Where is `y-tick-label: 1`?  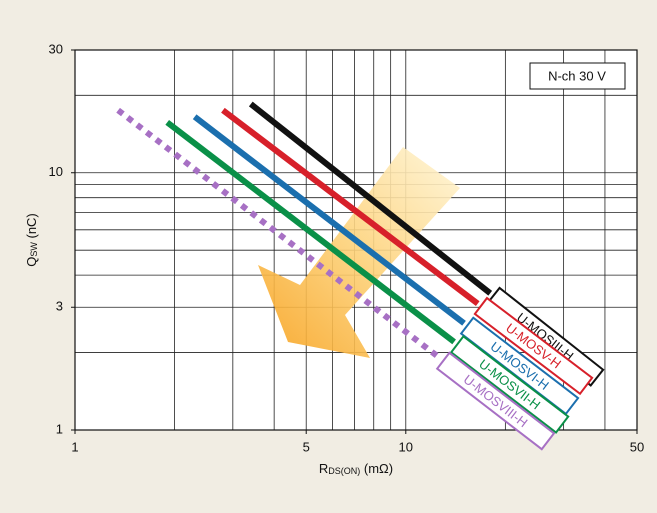
y-tick-label: 1 is located at coordinates (59, 428).